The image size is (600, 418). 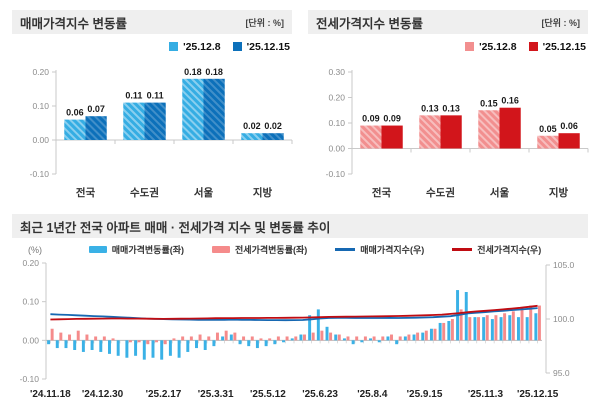 I want to click on right-y-tick-label: 105.0, so click(x=564, y=265).